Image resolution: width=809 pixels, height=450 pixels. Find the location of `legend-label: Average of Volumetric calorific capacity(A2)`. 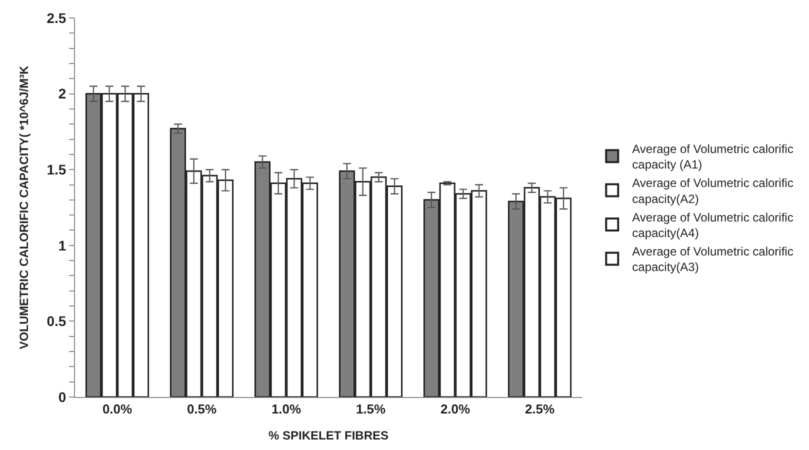

legend-label: Average of Volumetric calorific capacity(A2) is located at coordinates (713, 191).